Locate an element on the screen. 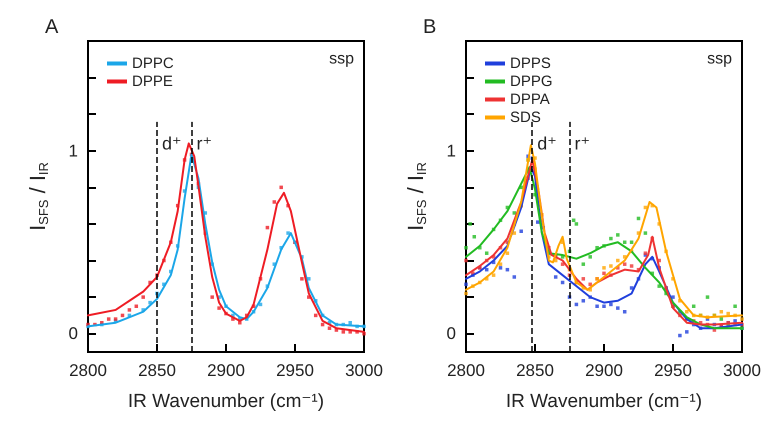 Image resolution: width=776 pixels, height=427 pixels. legend-label: DPPA is located at coordinates (530, 99).